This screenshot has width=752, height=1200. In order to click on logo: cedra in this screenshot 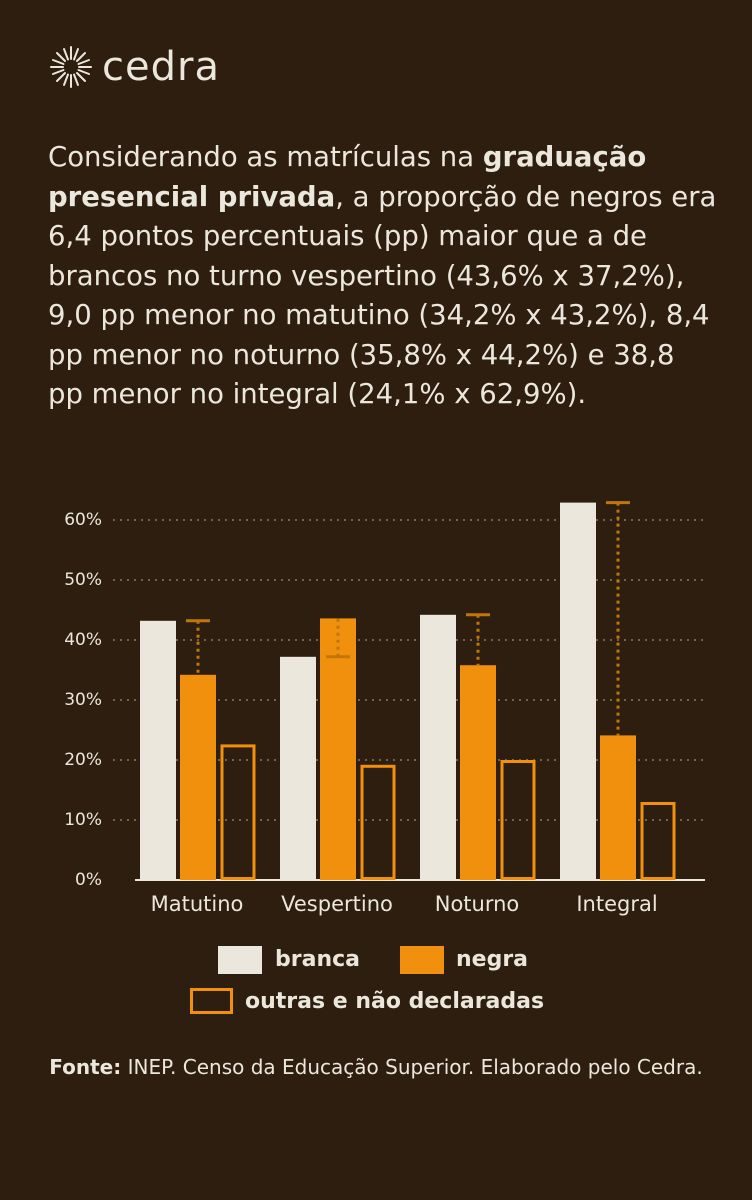, I will do `click(134, 67)`.